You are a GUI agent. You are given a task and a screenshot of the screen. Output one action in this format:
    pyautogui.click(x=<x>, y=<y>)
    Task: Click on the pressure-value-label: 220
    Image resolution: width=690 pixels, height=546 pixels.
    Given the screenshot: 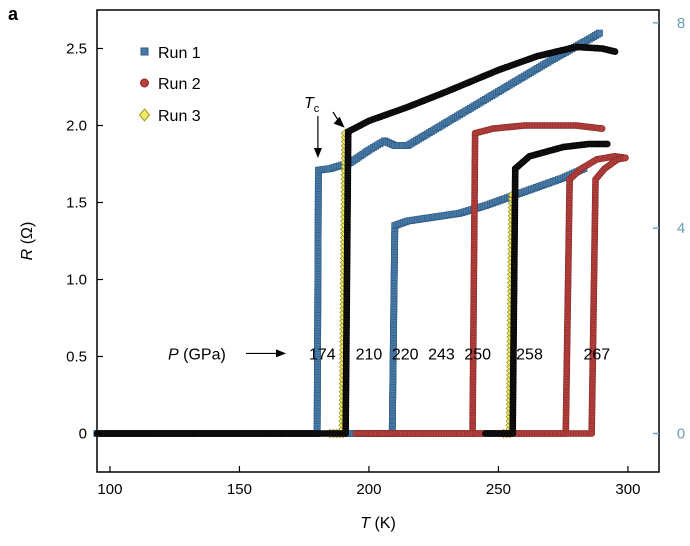 What is the action you would take?
    pyautogui.click(x=405, y=354)
    